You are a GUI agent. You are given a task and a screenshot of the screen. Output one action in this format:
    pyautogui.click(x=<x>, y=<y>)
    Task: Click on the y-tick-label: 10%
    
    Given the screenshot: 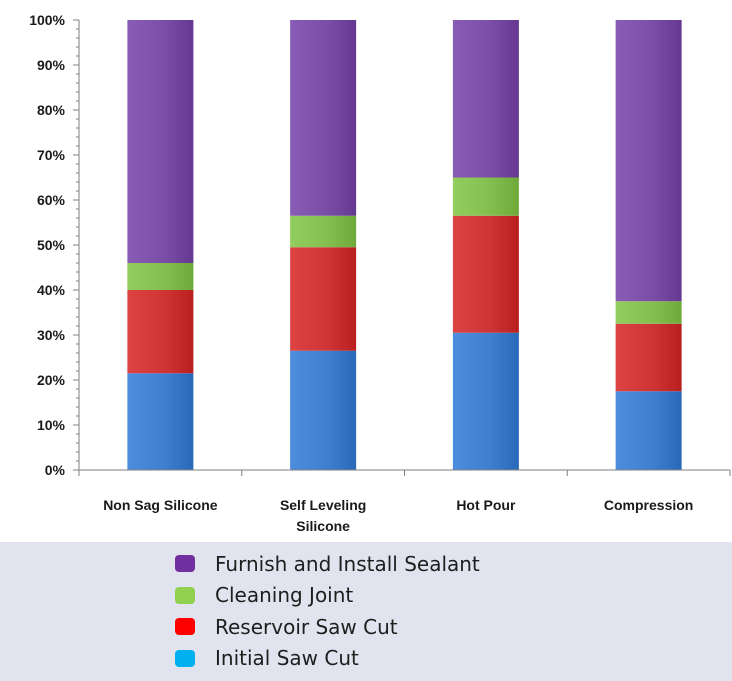 What is the action you would take?
    pyautogui.click(x=51, y=425)
    